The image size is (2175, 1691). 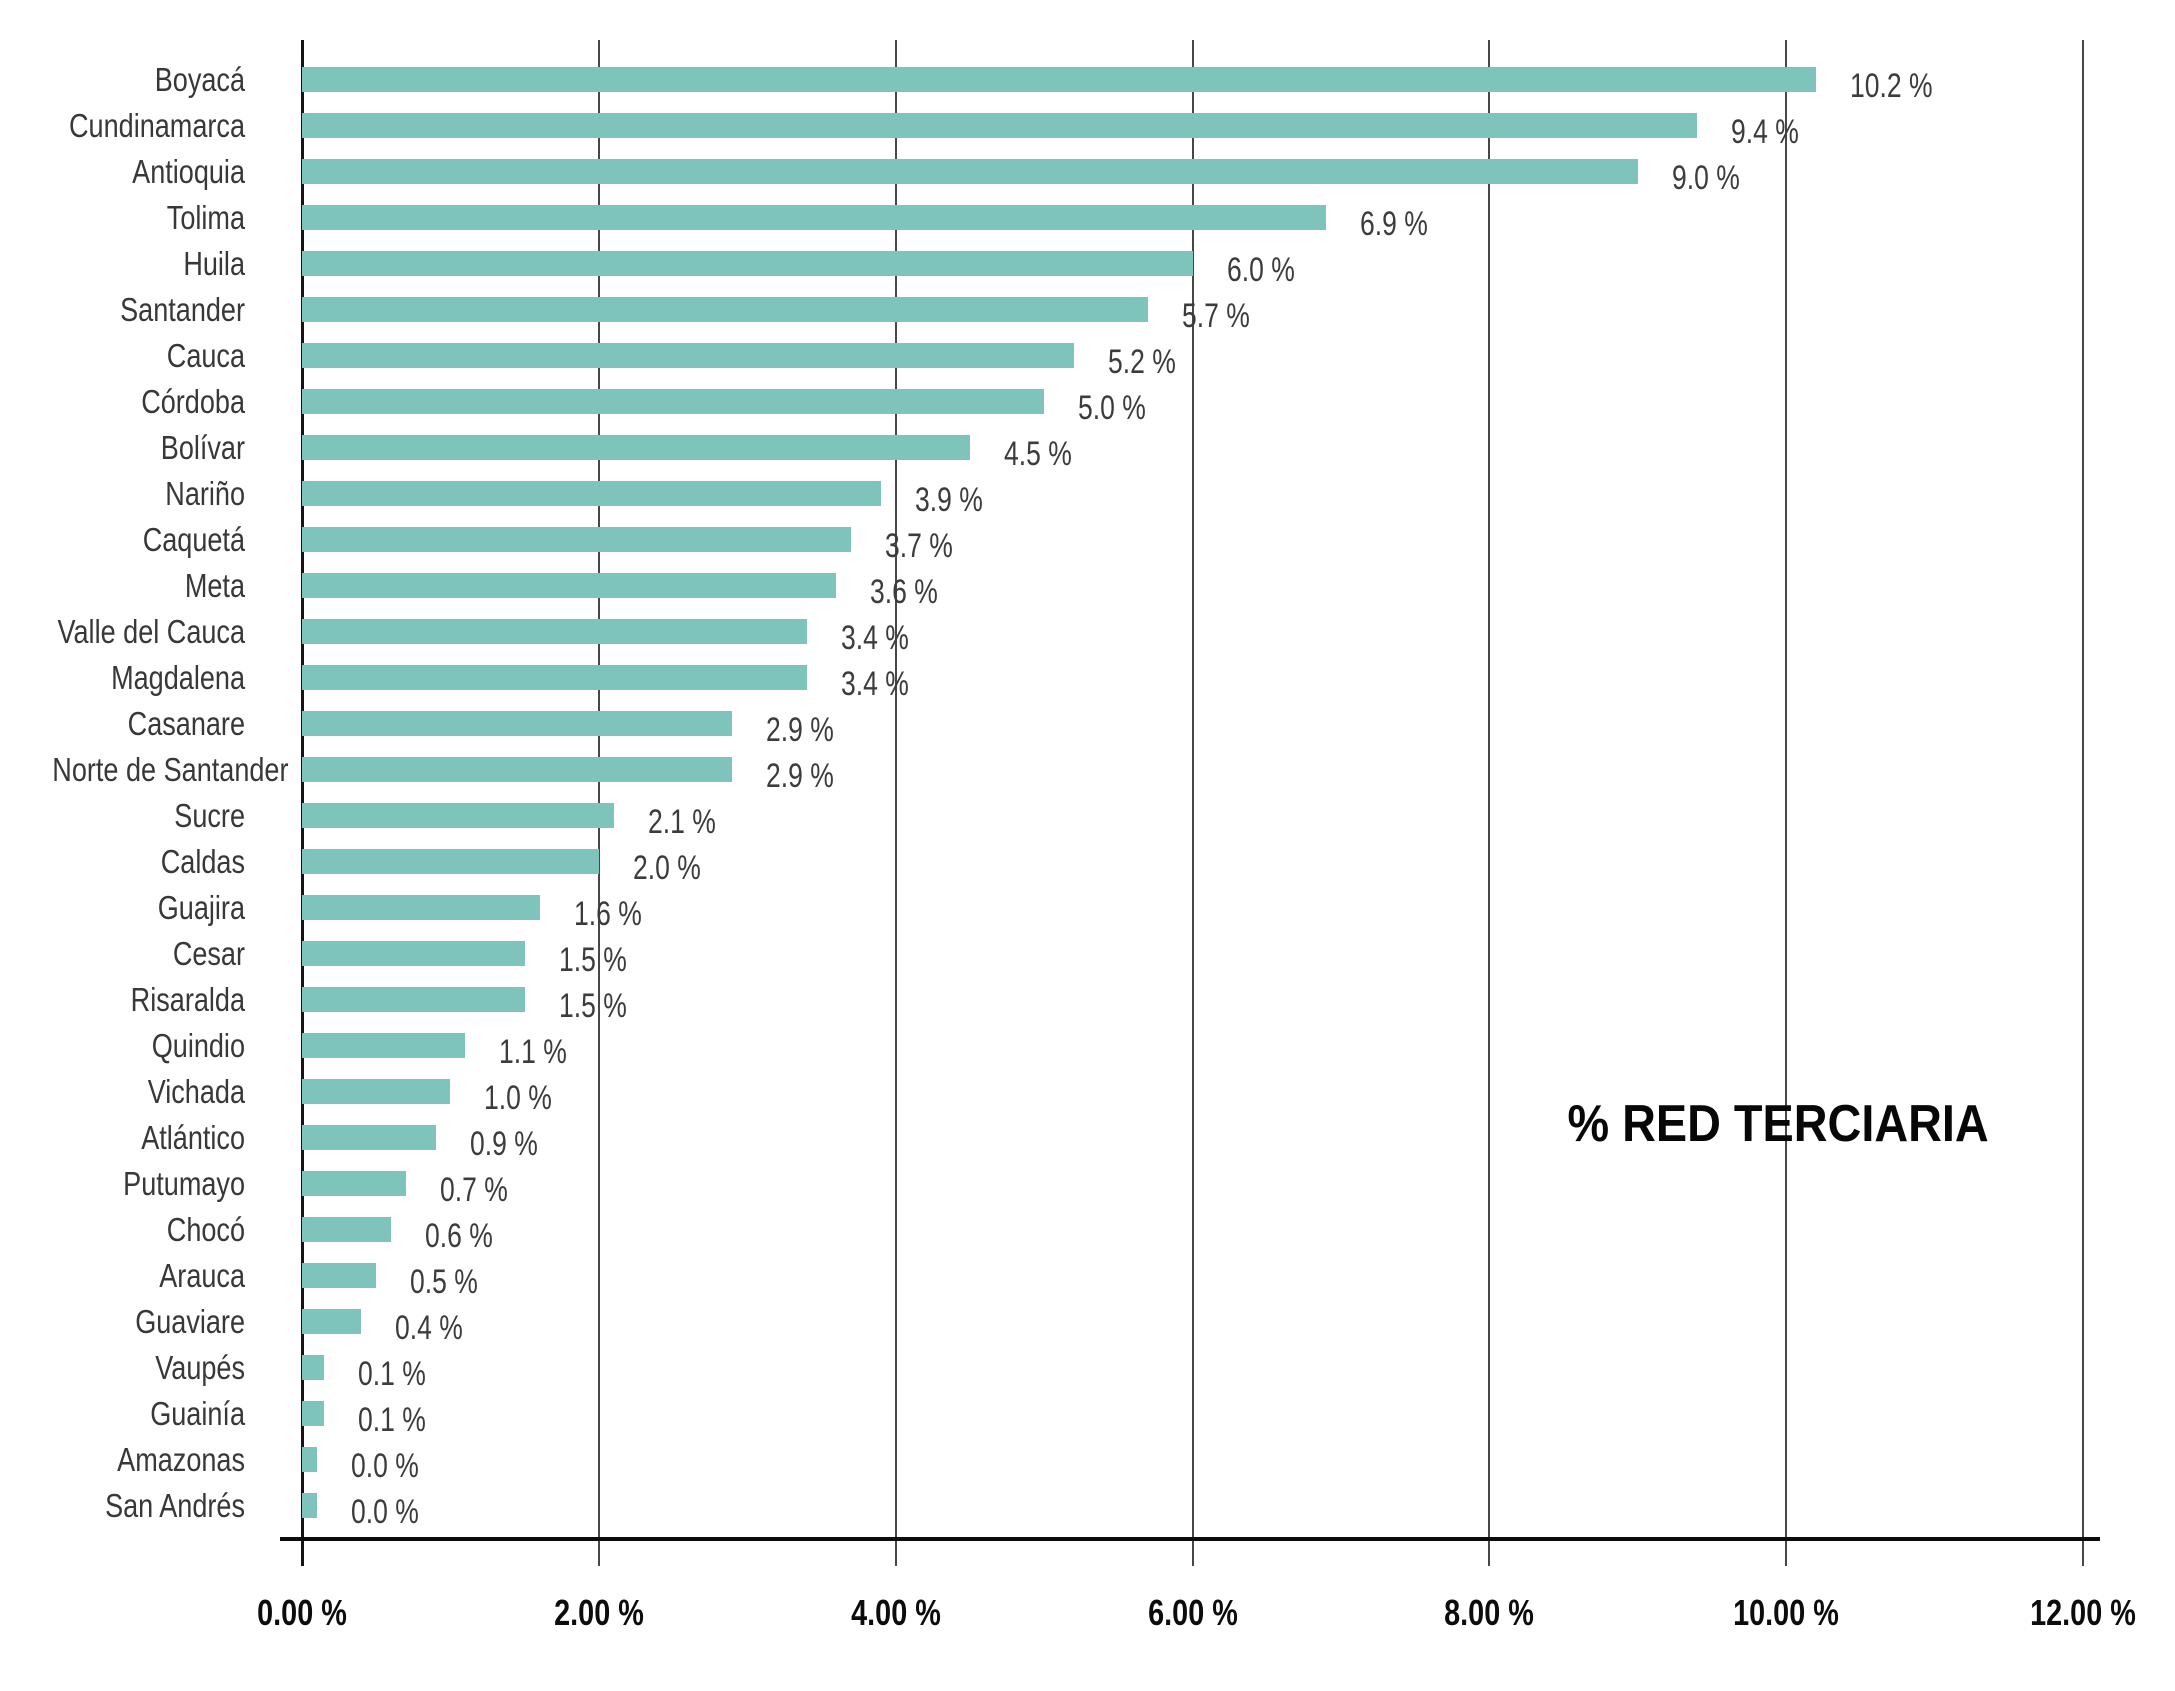 What do you see at coordinates (1216, 316) in the screenshot?
I see `value-label: 5.7 %` at bounding box center [1216, 316].